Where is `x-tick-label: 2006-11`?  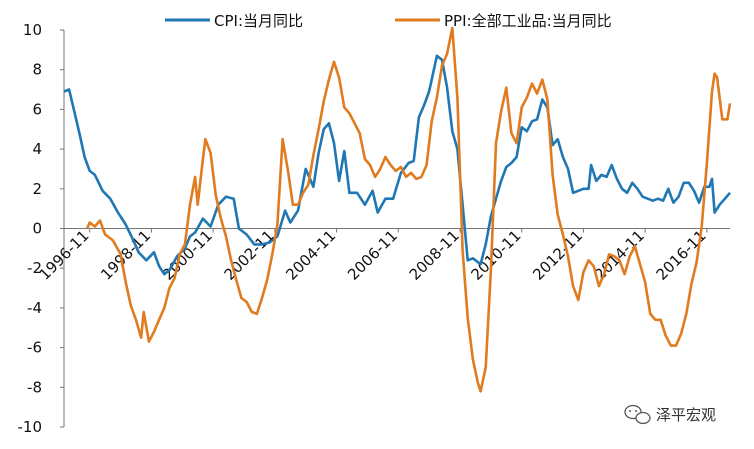
x-tick-label: 2006-11 is located at coordinates (372, 255).